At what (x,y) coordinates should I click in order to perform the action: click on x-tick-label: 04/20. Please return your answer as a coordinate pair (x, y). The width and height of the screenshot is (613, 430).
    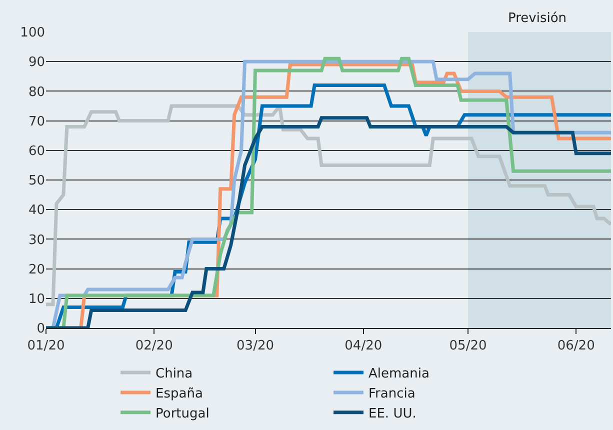
    Looking at the image, I should click on (363, 346).